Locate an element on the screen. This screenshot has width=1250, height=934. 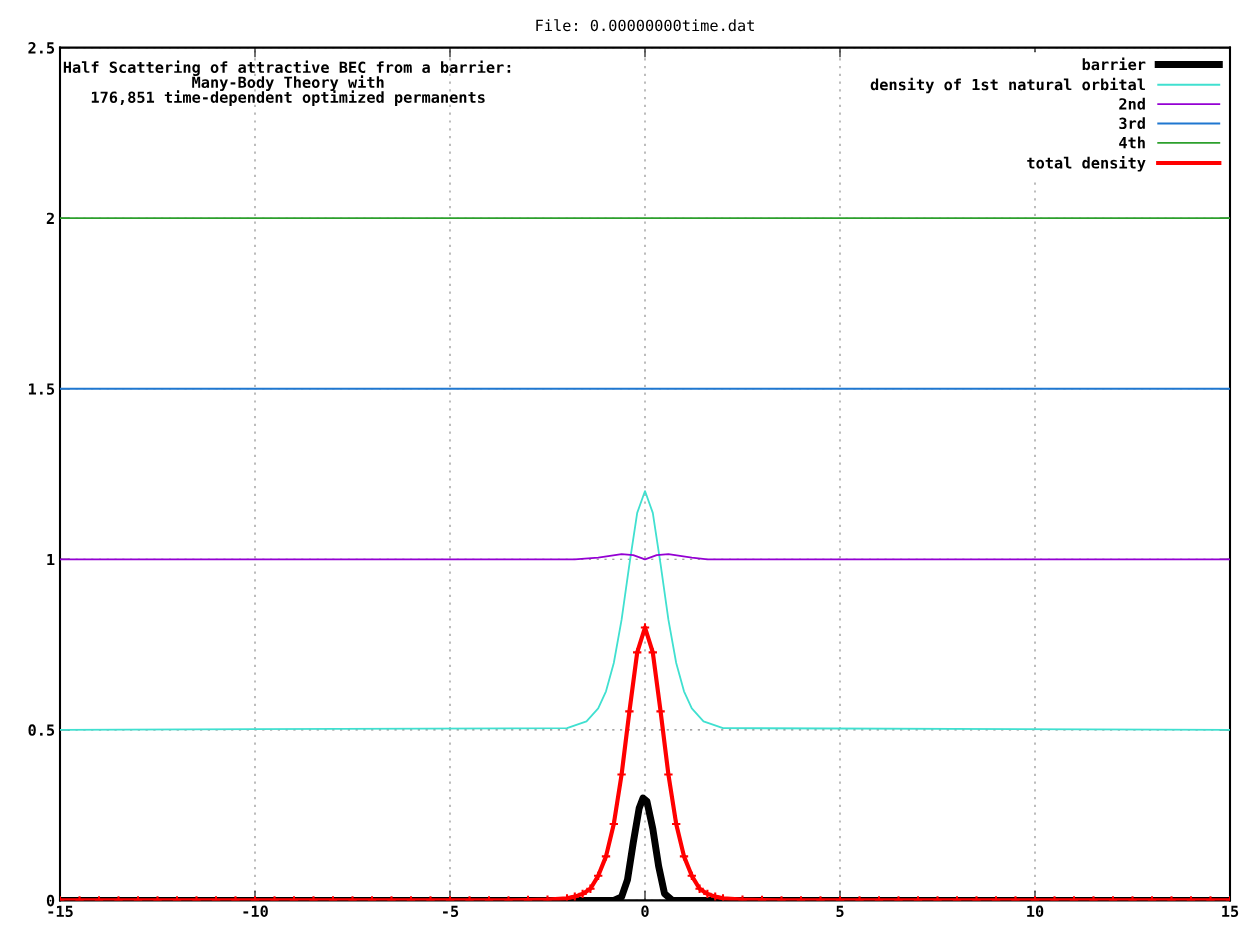
x-tick-label: -5 is located at coordinates (451, 911).